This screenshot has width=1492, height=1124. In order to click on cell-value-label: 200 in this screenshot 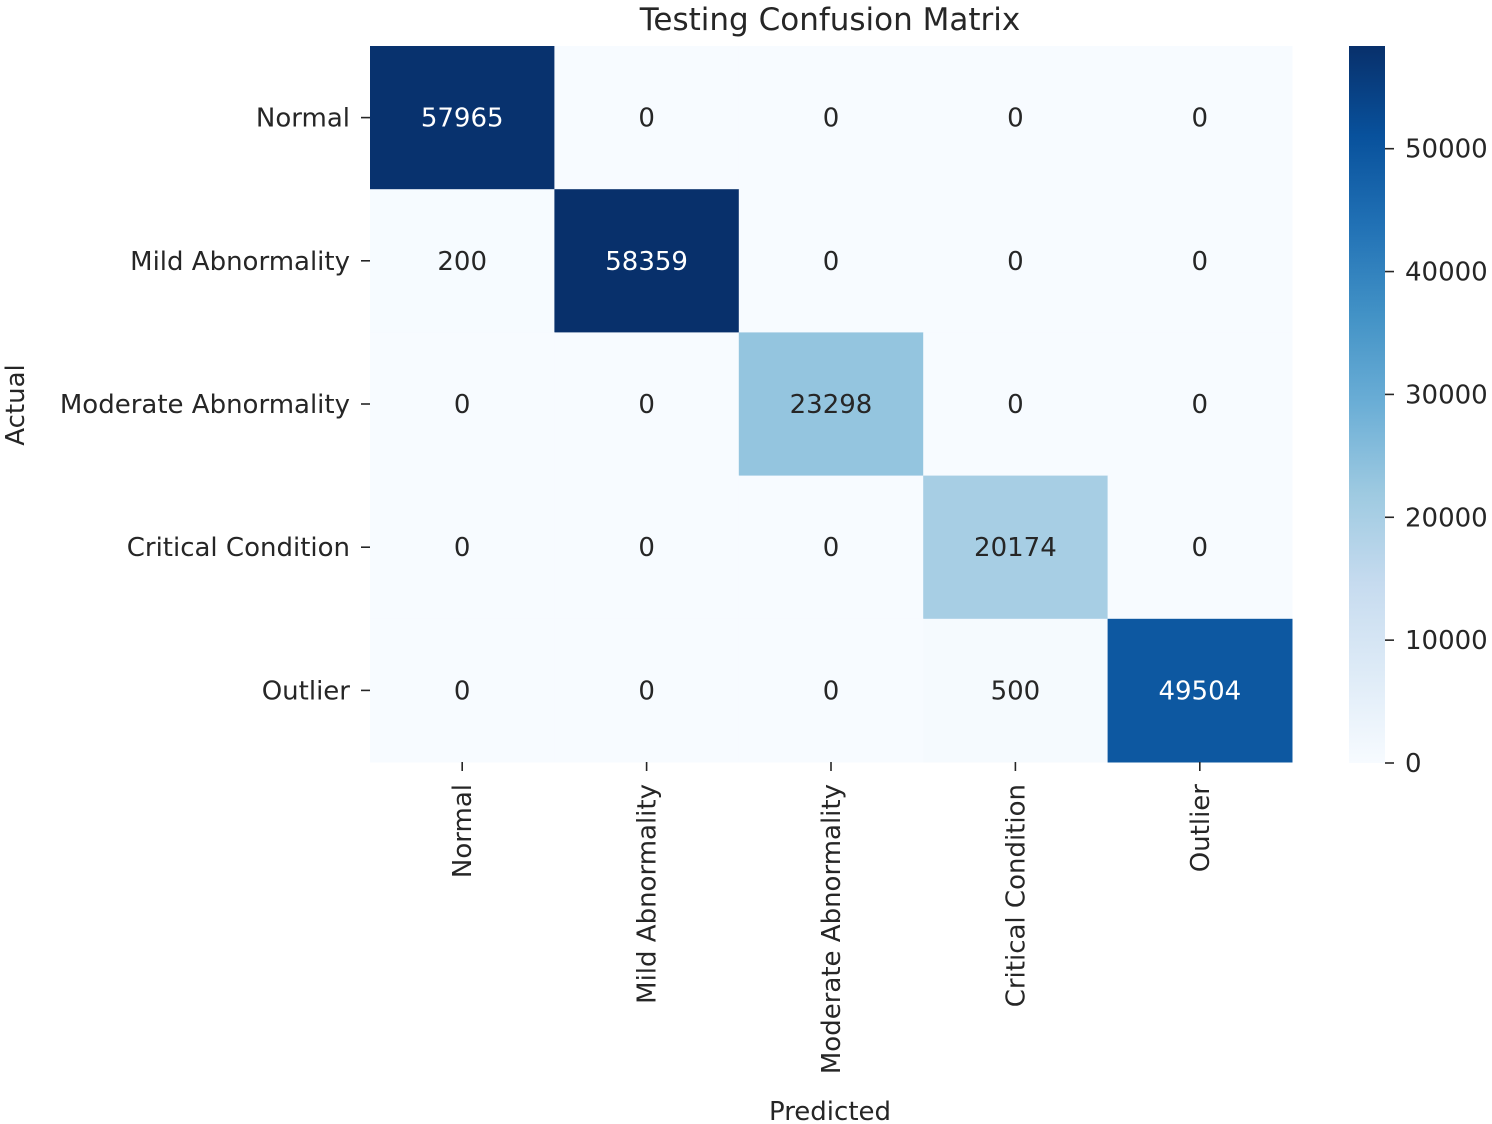, I will do `click(462, 262)`.